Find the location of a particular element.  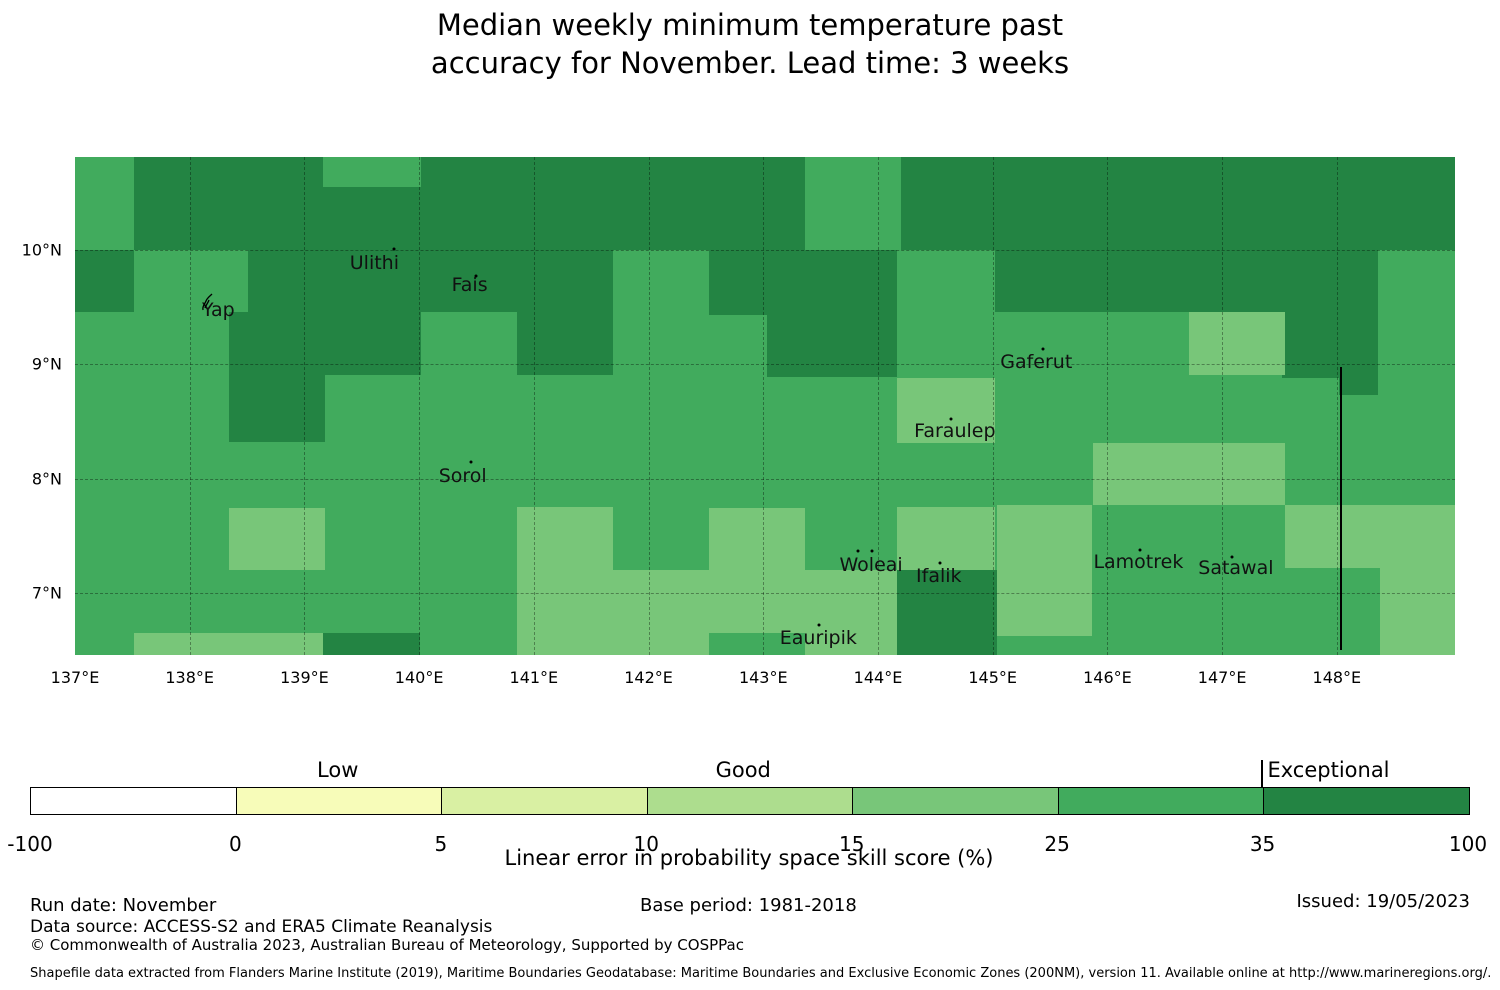

x-axis-tick-146°E: 146°E is located at coordinates (1107, 677).